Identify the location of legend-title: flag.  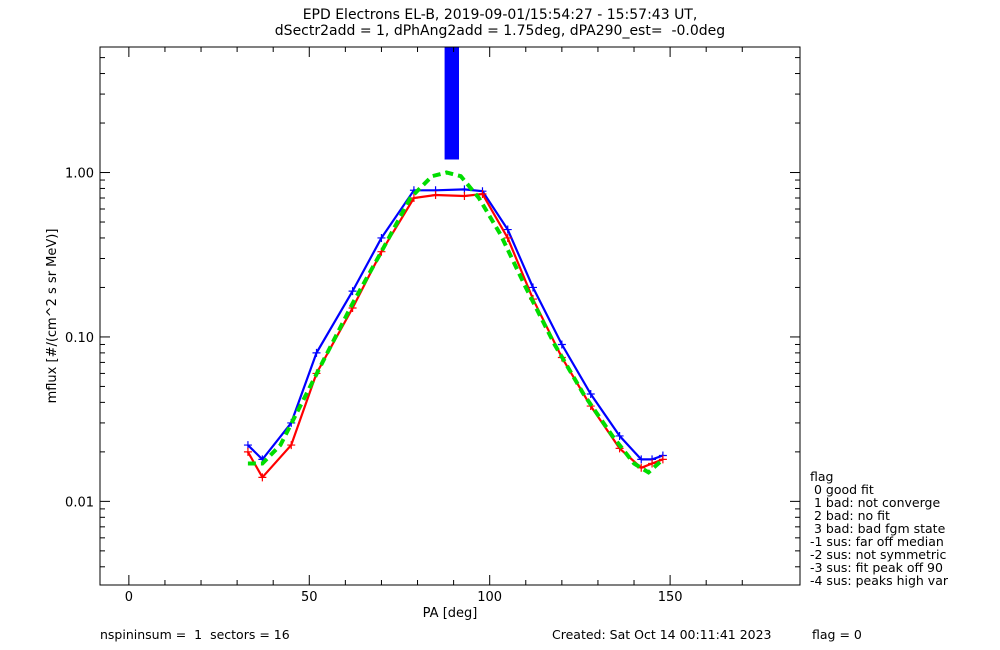
(822, 476).